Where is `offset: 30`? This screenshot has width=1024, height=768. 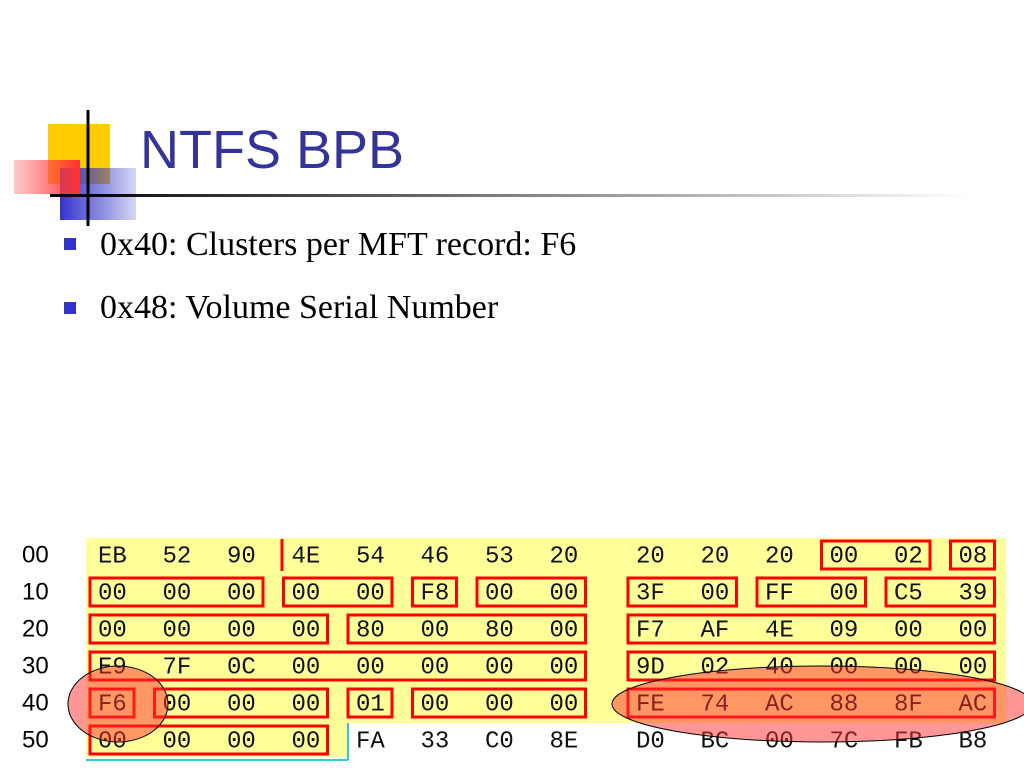
offset: 30 is located at coordinates (35, 665).